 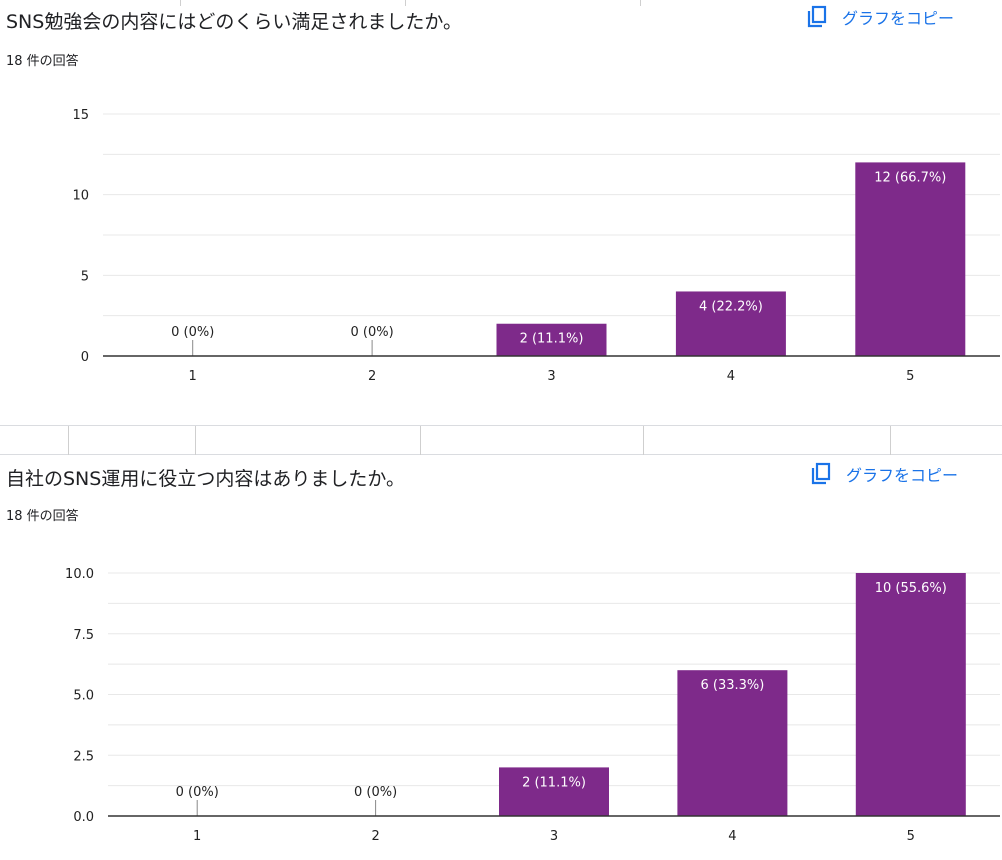 I want to click on question-title: SNS勉強会の内容にはどのくらい満足されましたか。, so click(x=234, y=22).